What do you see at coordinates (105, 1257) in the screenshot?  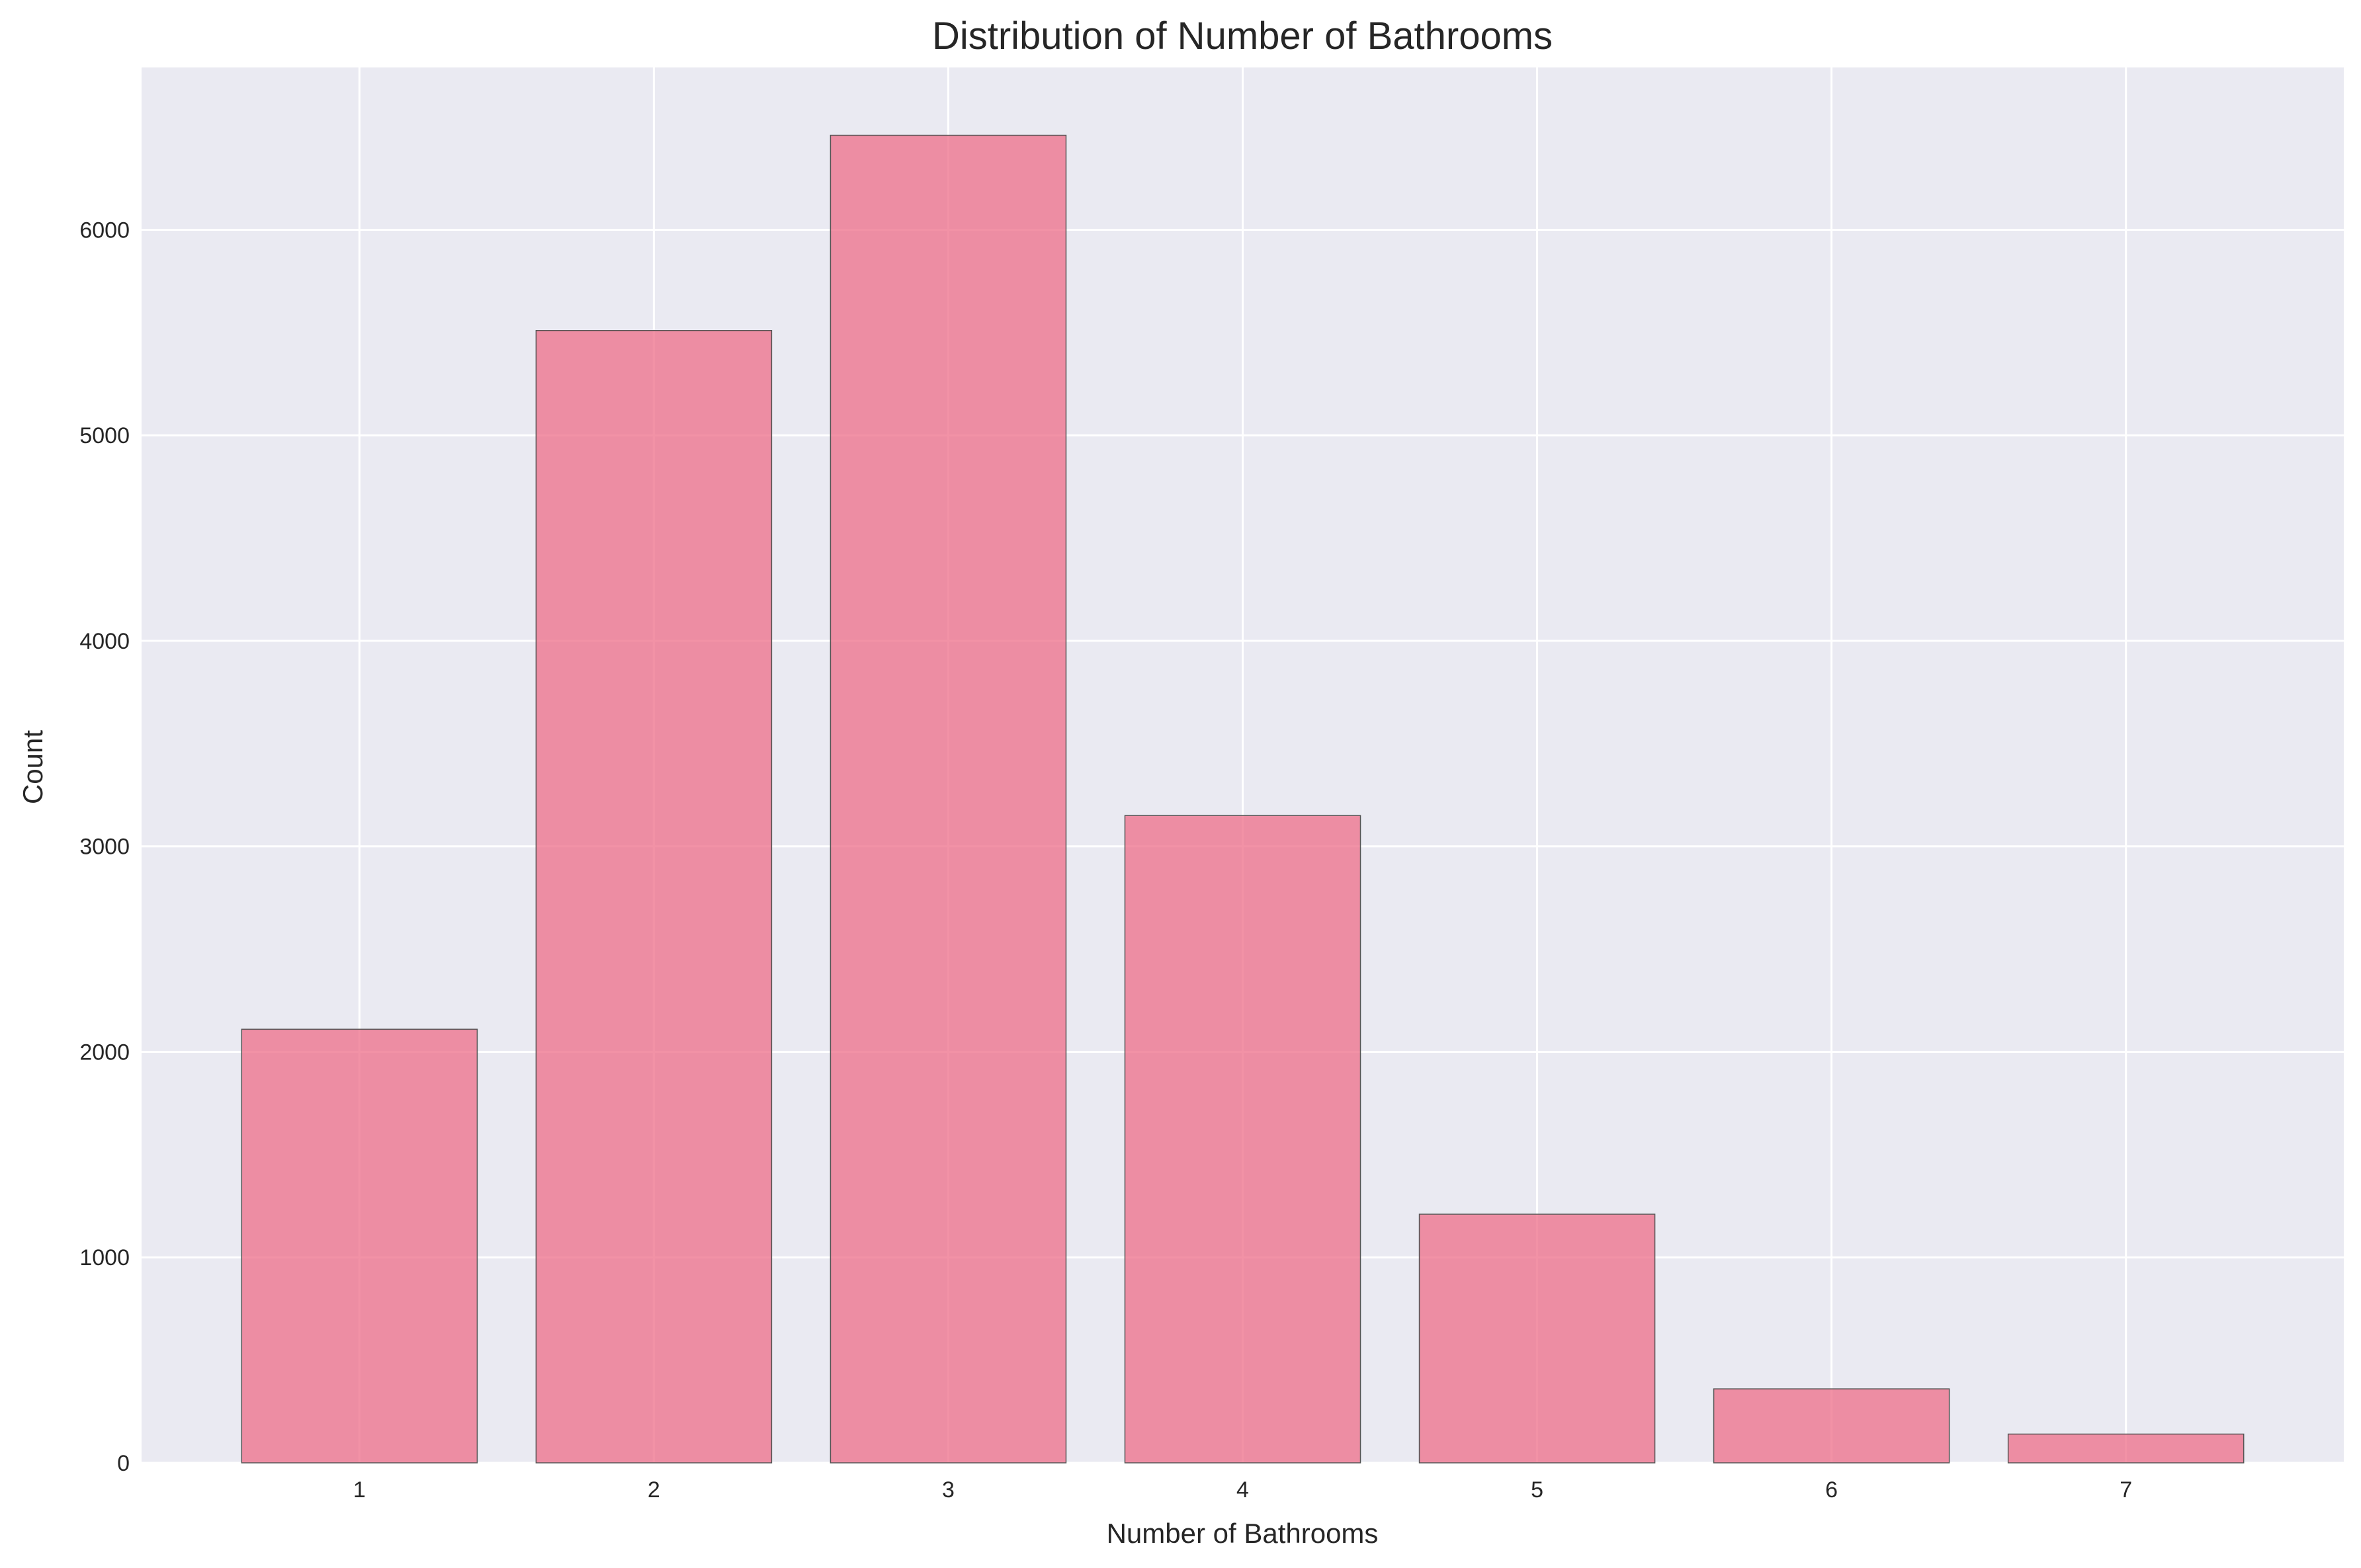 I see `y-tick-label: 1000` at bounding box center [105, 1257].